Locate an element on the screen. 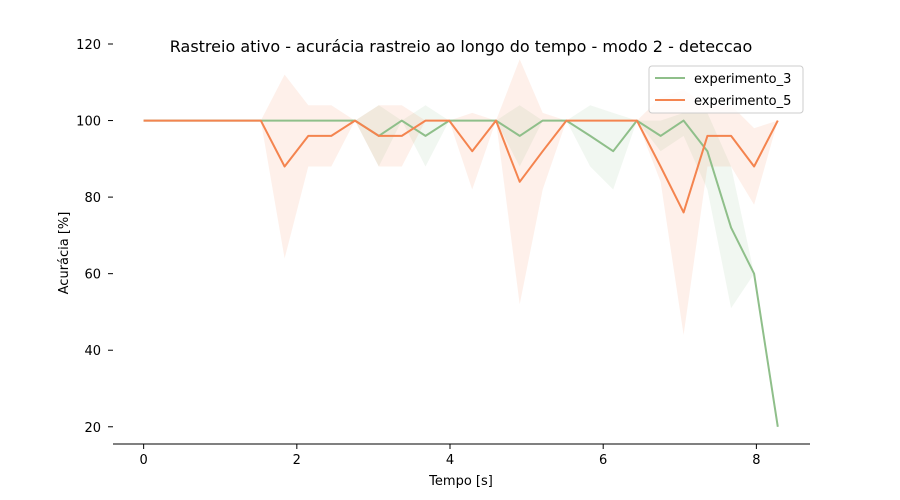 The width and height of the screenshot is (900, 500). y-axis-label: Acurácia [%] is located at coordinates (64, 253).